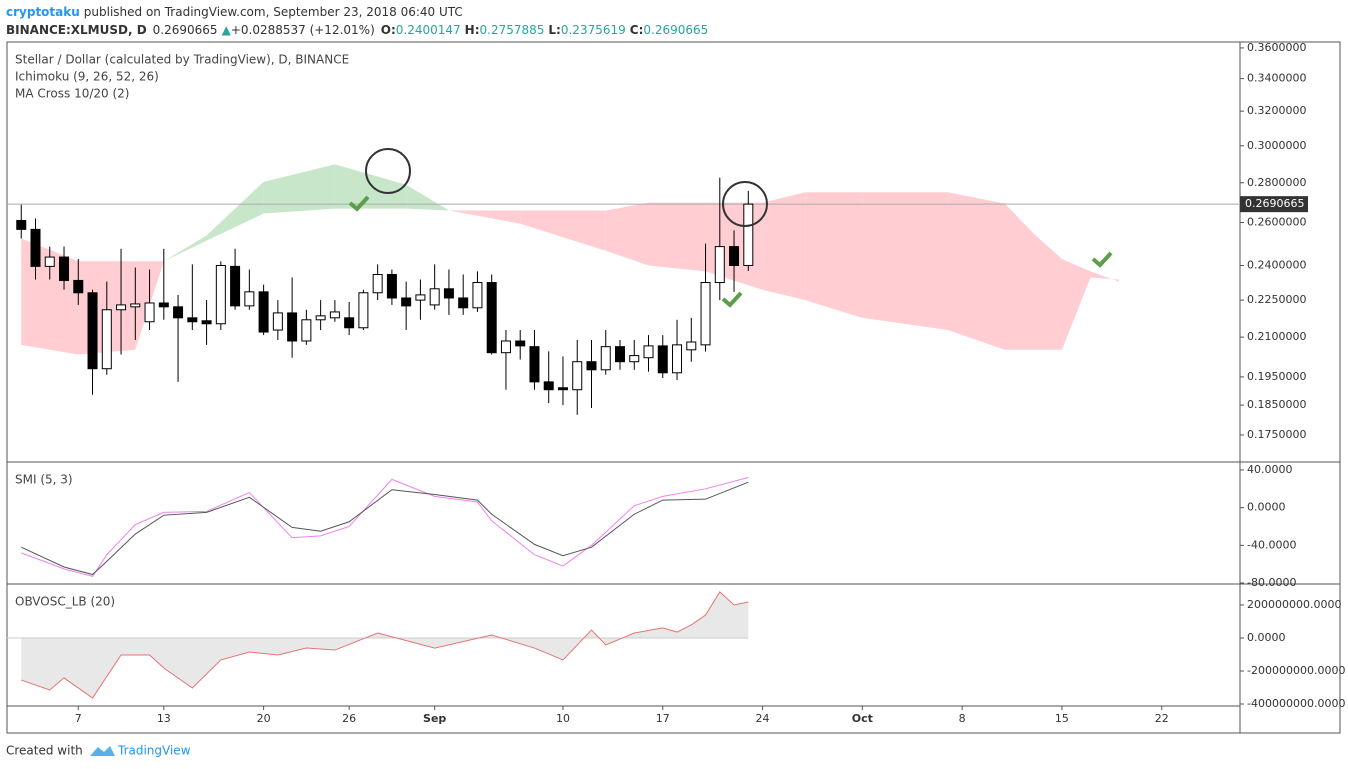  Describe the element at coordinates (349, 718) in the screenshot. I see `x-tick-label: 26` at that location.